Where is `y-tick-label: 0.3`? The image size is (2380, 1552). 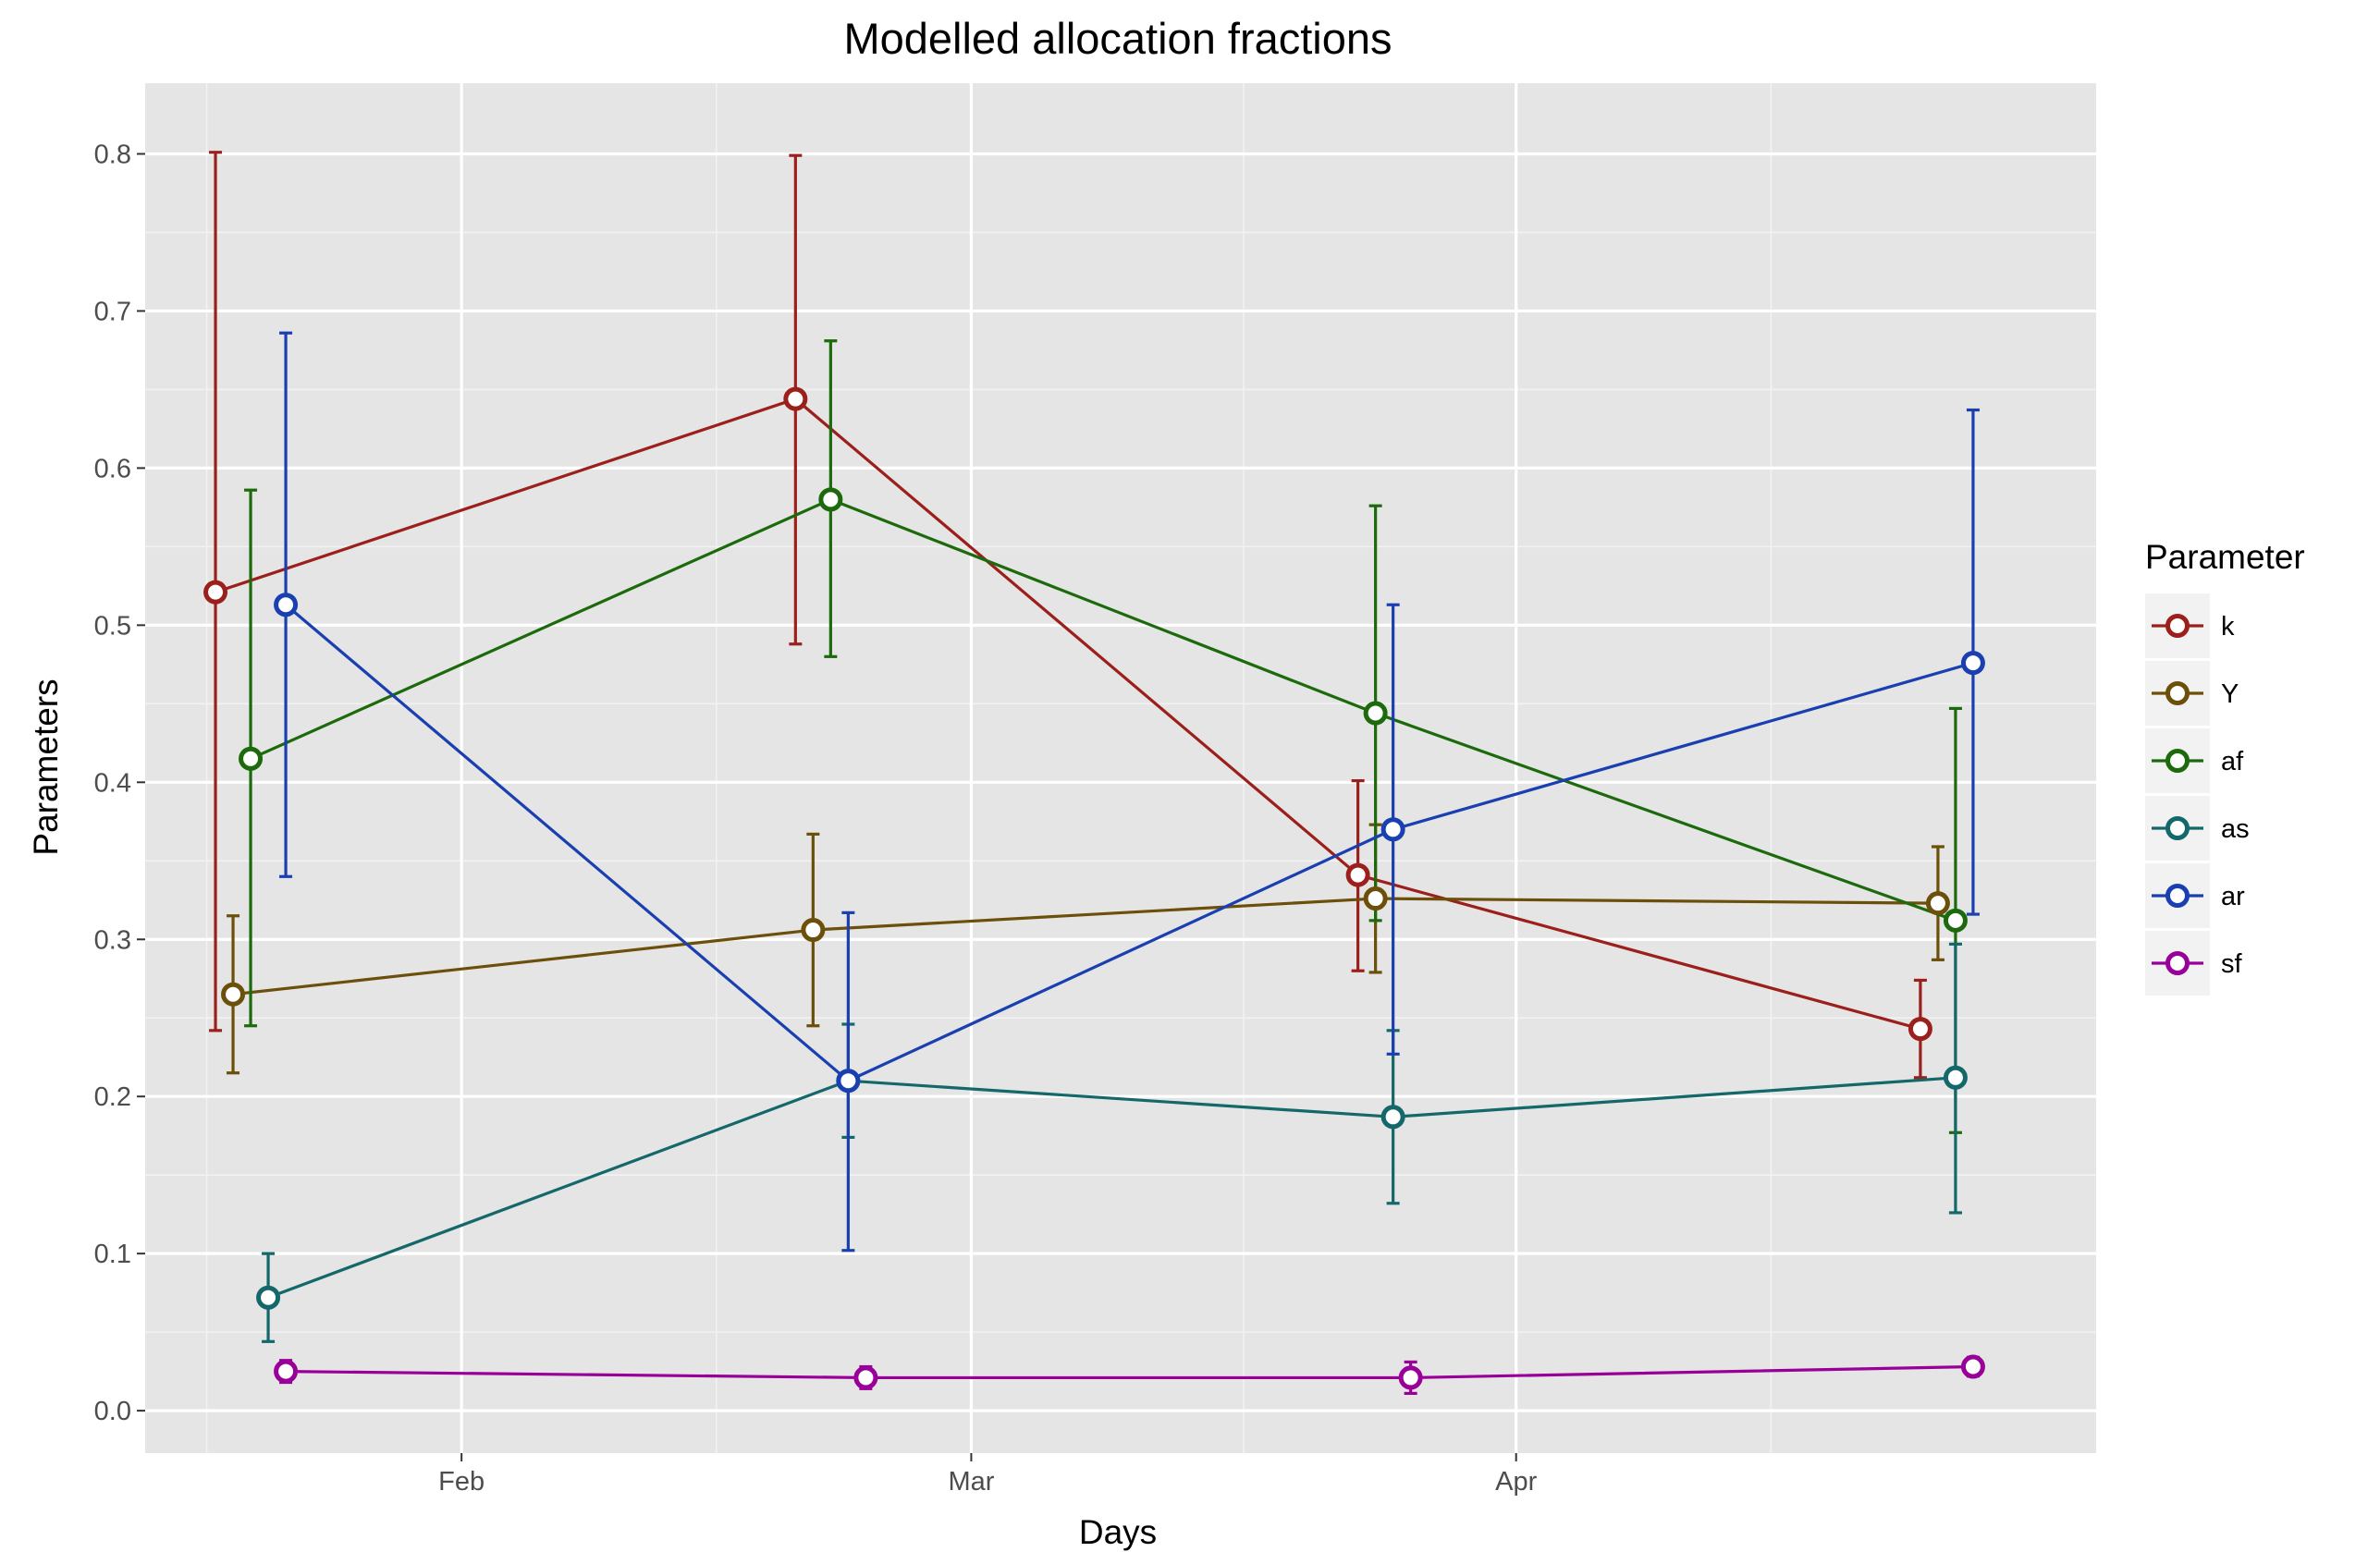
y-tick-label: 0.3 is located at coordinates (112, 940).